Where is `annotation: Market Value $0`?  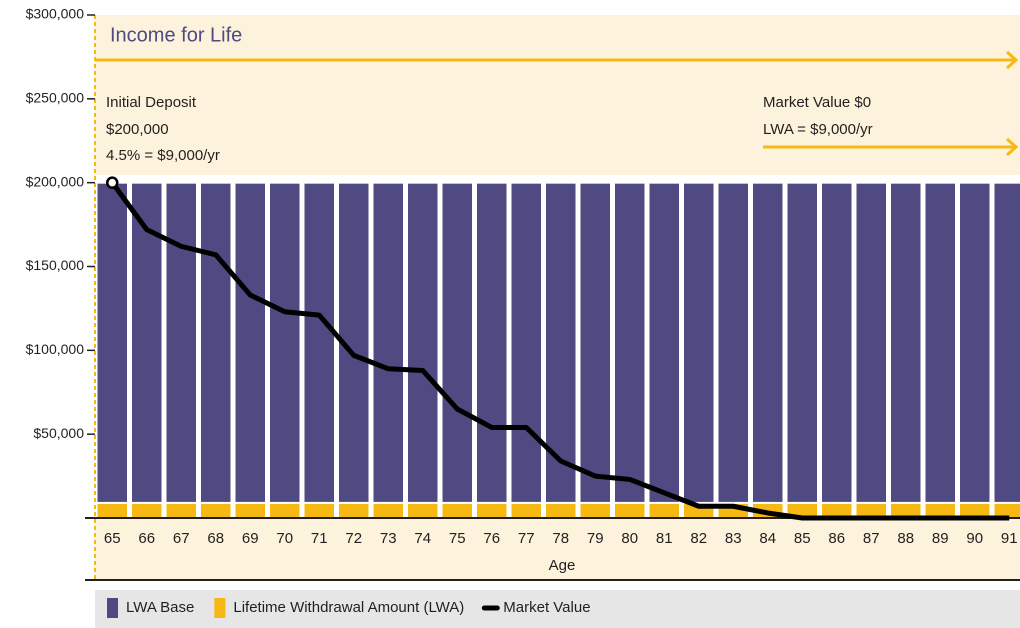
annotation: Market Value $0 is located at coordinates (817, 102).